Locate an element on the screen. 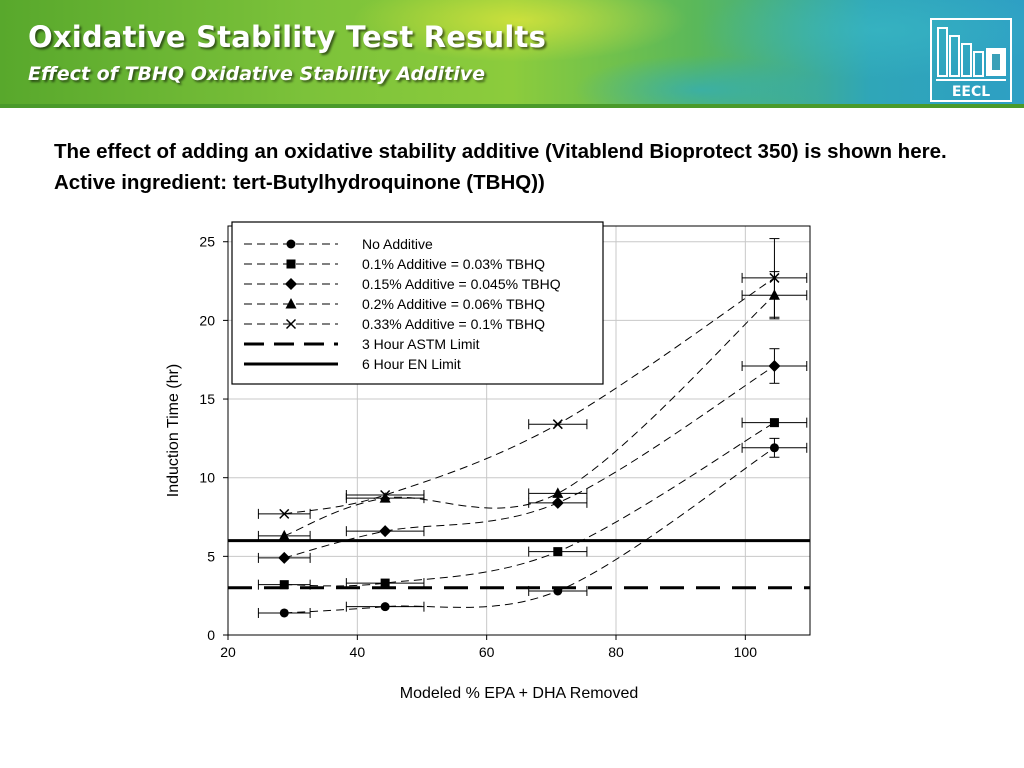 Image resolution: width=1024 pixels, height=768 pixels. legend-marker-triangle is located at coordinates (291, 303).